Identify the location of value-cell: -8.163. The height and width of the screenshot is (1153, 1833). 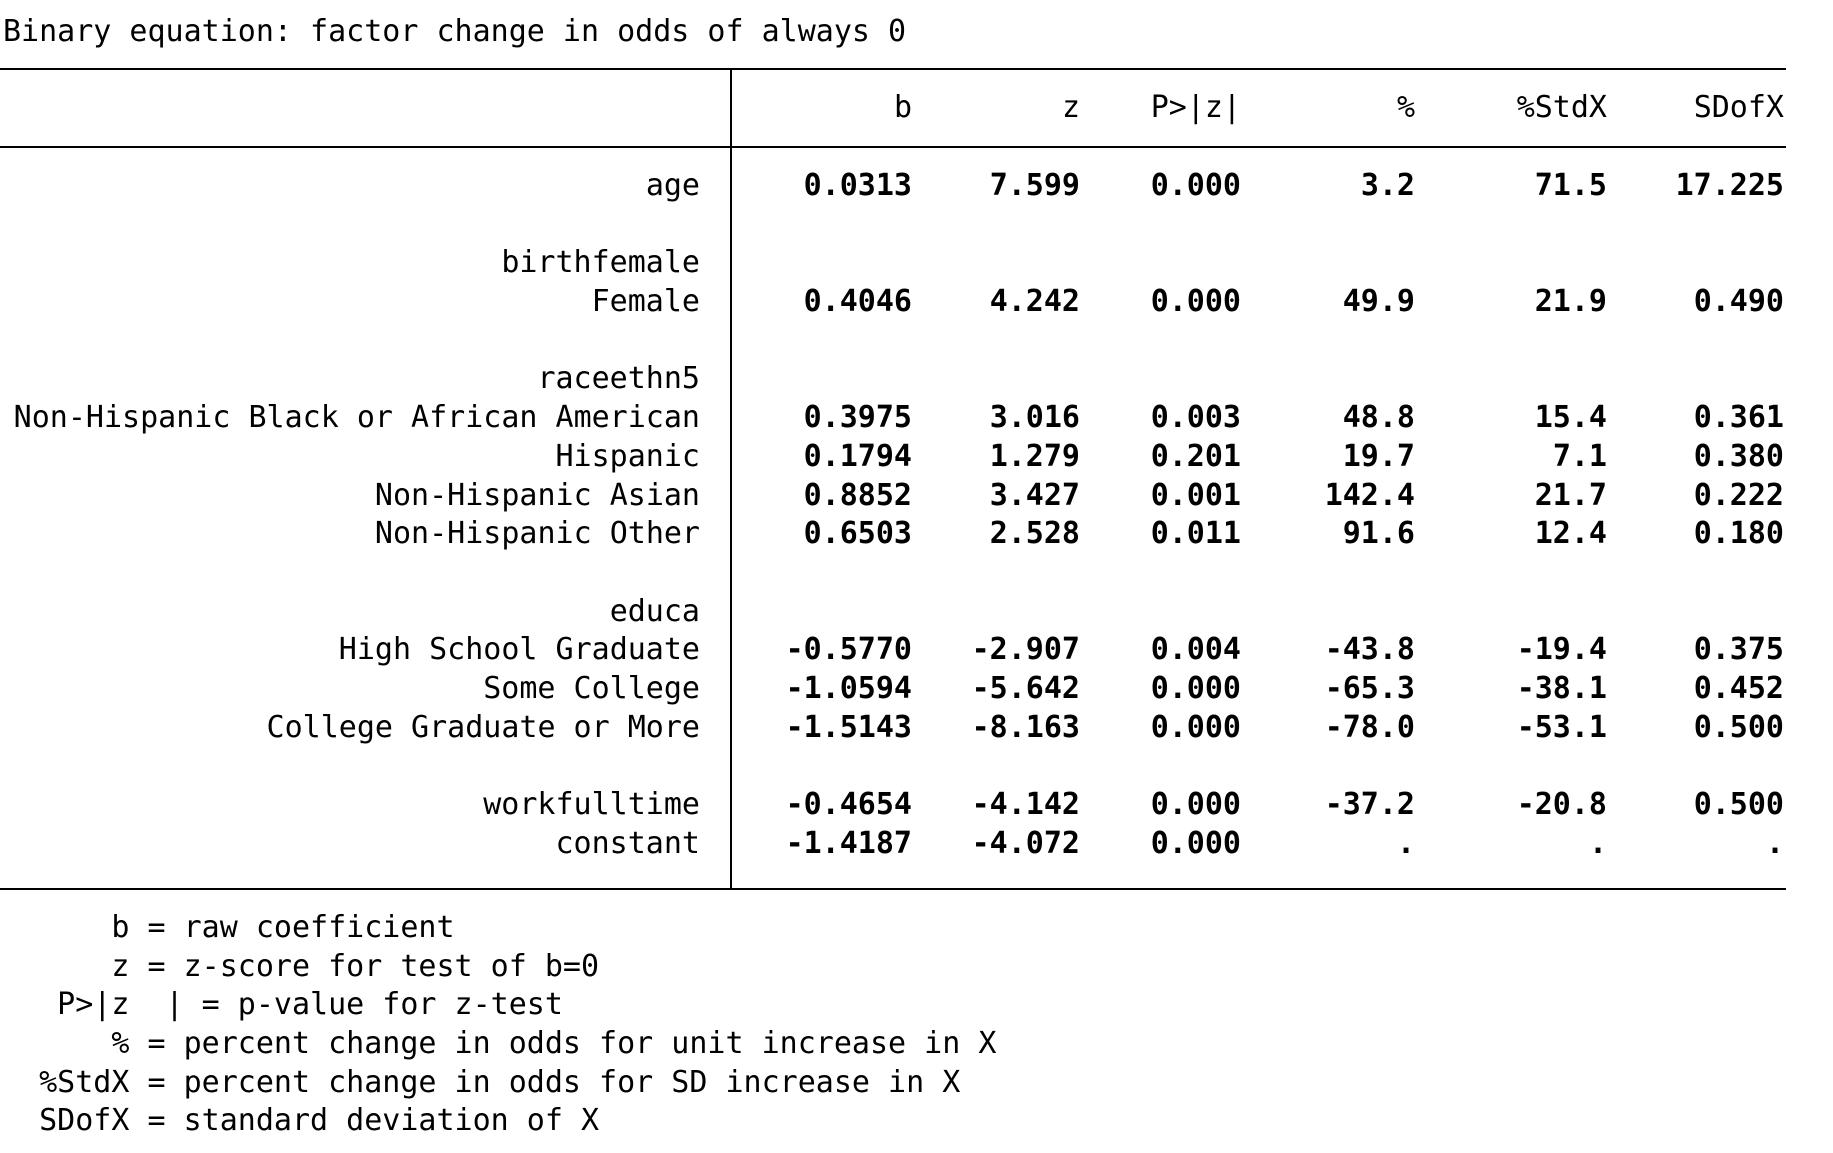
(1025, 727).